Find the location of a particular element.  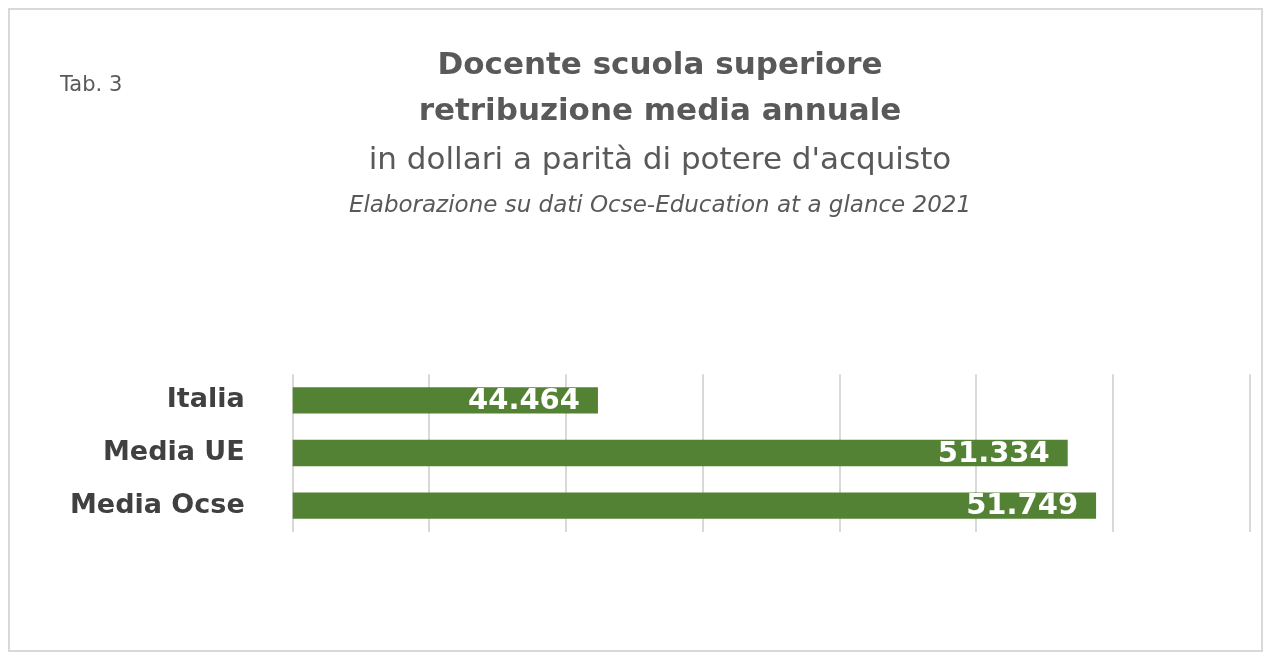

chart-title: Docente scuola superiore retribuzione media annuale is located at coordinates (660, 86).